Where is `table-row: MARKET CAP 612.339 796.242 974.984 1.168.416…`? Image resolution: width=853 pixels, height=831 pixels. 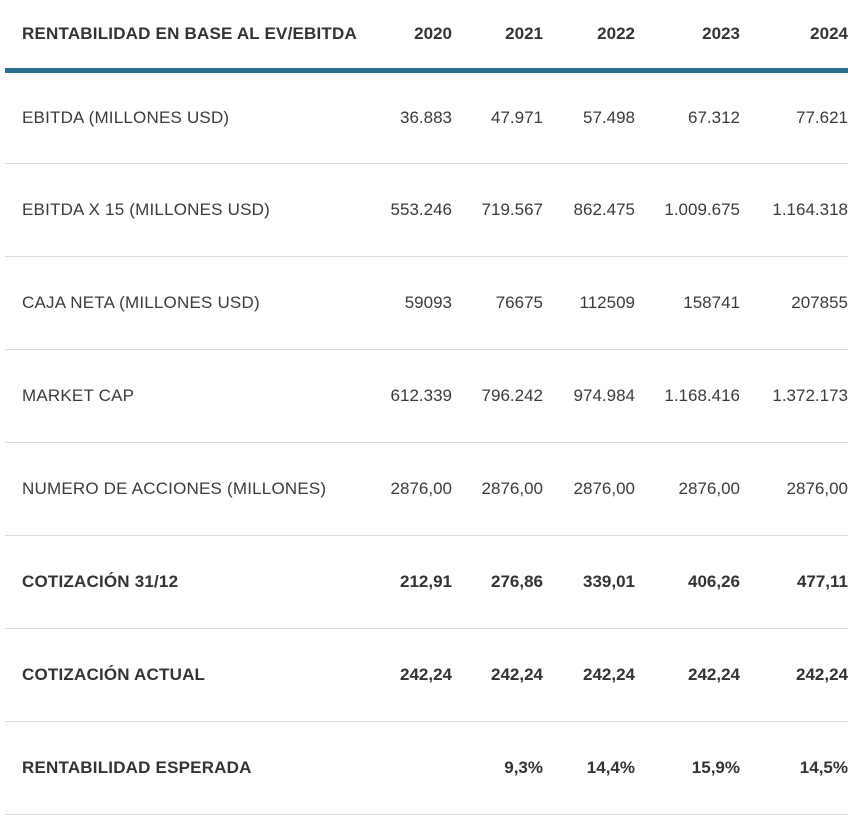
table-row: MARKET CAP 612.339 796.242 974.984 1.168.416… is located at coordinates (426, 395).